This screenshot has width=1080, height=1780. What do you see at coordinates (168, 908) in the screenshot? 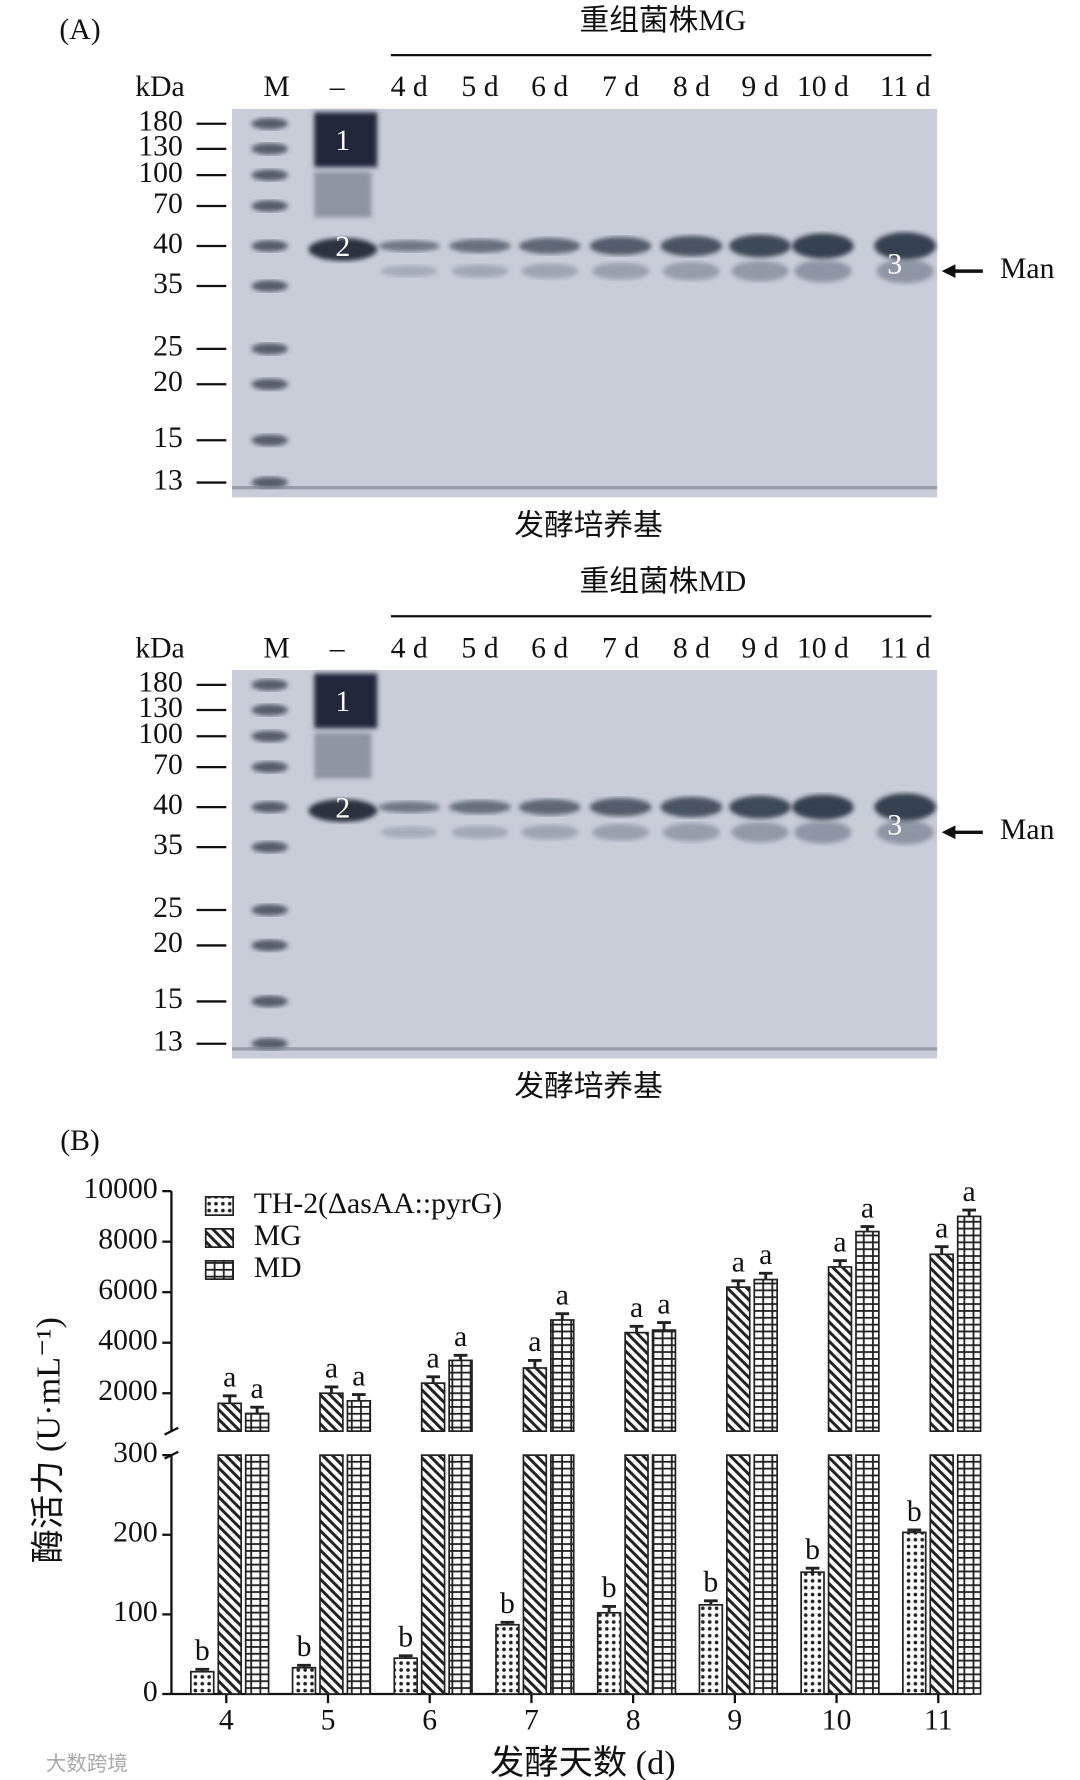
I see `marker-label: 25` at bounding box center [168, 908].